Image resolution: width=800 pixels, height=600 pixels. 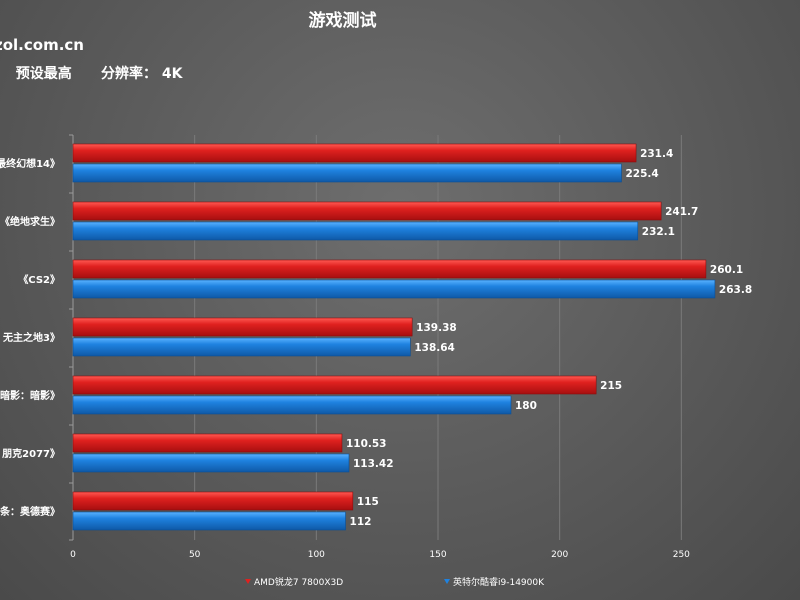 I want to click on category-label: 最终幻想14》, so click(x=30, y=163).